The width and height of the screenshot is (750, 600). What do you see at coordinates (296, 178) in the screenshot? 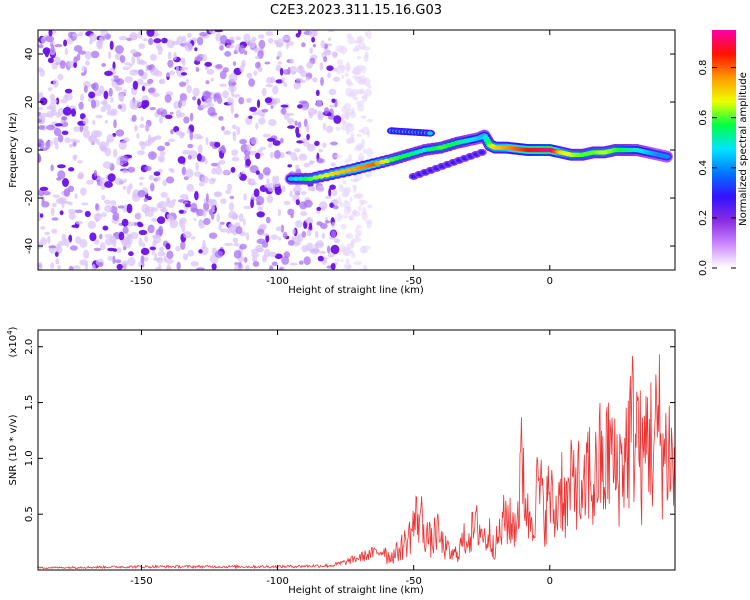
I see `ridge-blob` at bounding box center [296, 178].